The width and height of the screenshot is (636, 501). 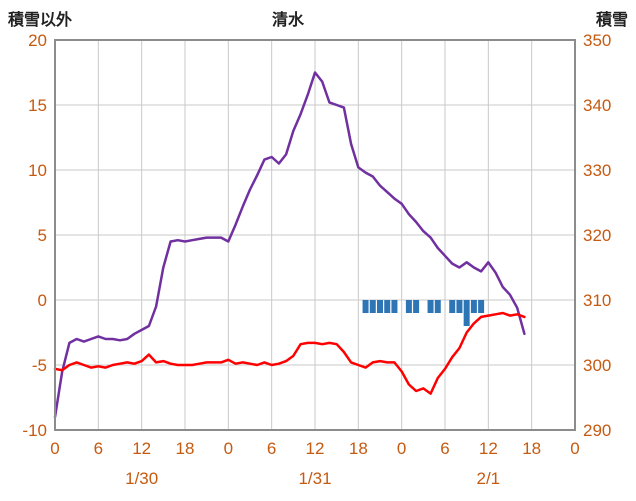 I want to click on right-axis-tick-label: 330, so click(x=597, y=170).